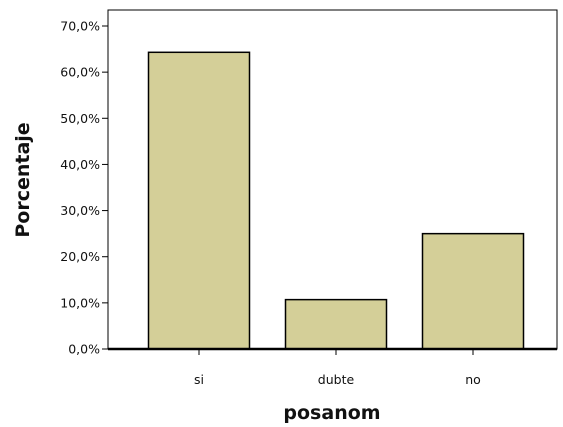 The height and width of the screenshot is (427, 563). I want to click on x-tick-label: si, so click(199, 379).